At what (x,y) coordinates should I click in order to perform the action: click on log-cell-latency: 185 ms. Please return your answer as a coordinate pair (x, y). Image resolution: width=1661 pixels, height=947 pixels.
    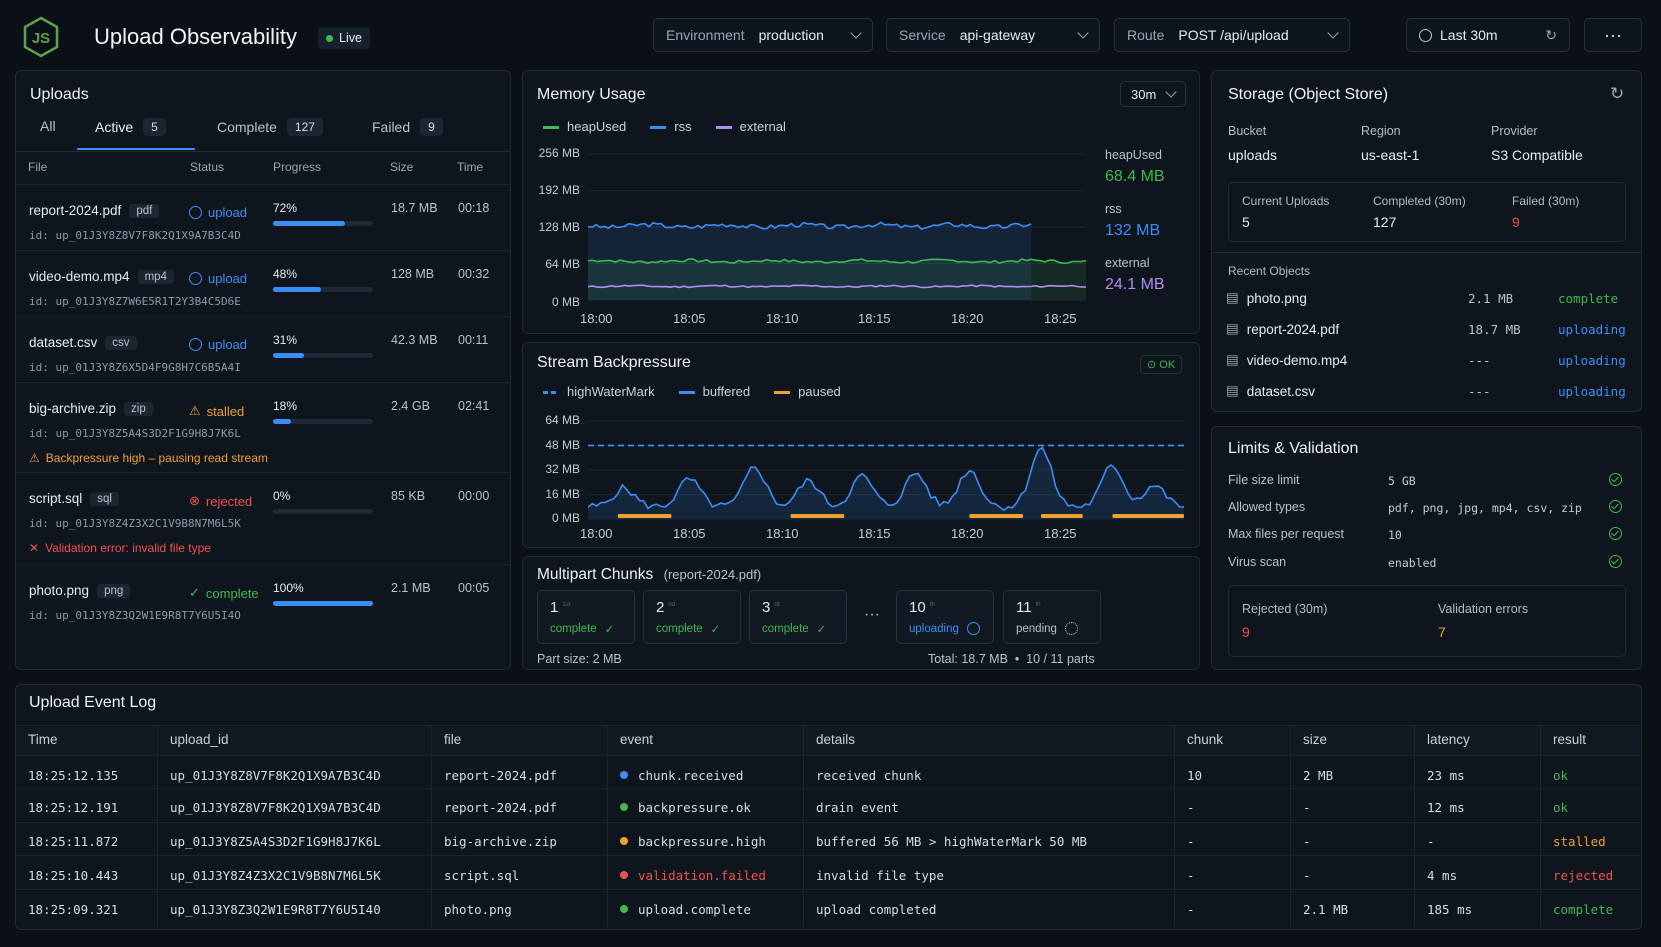
    Looking at the image, I should click on (1450, 909).